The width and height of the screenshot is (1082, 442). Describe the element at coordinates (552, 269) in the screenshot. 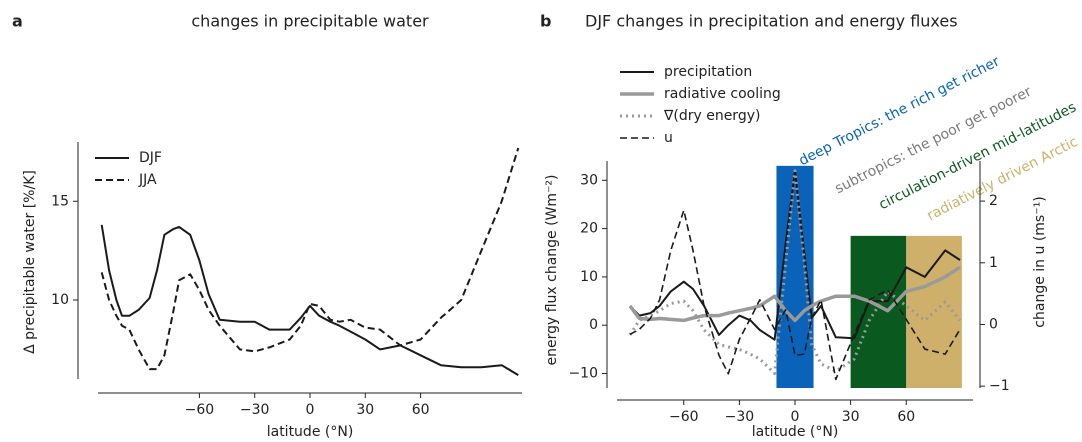

I see `y-axis-label: energy flux change (Wm⁻²)` at that location.